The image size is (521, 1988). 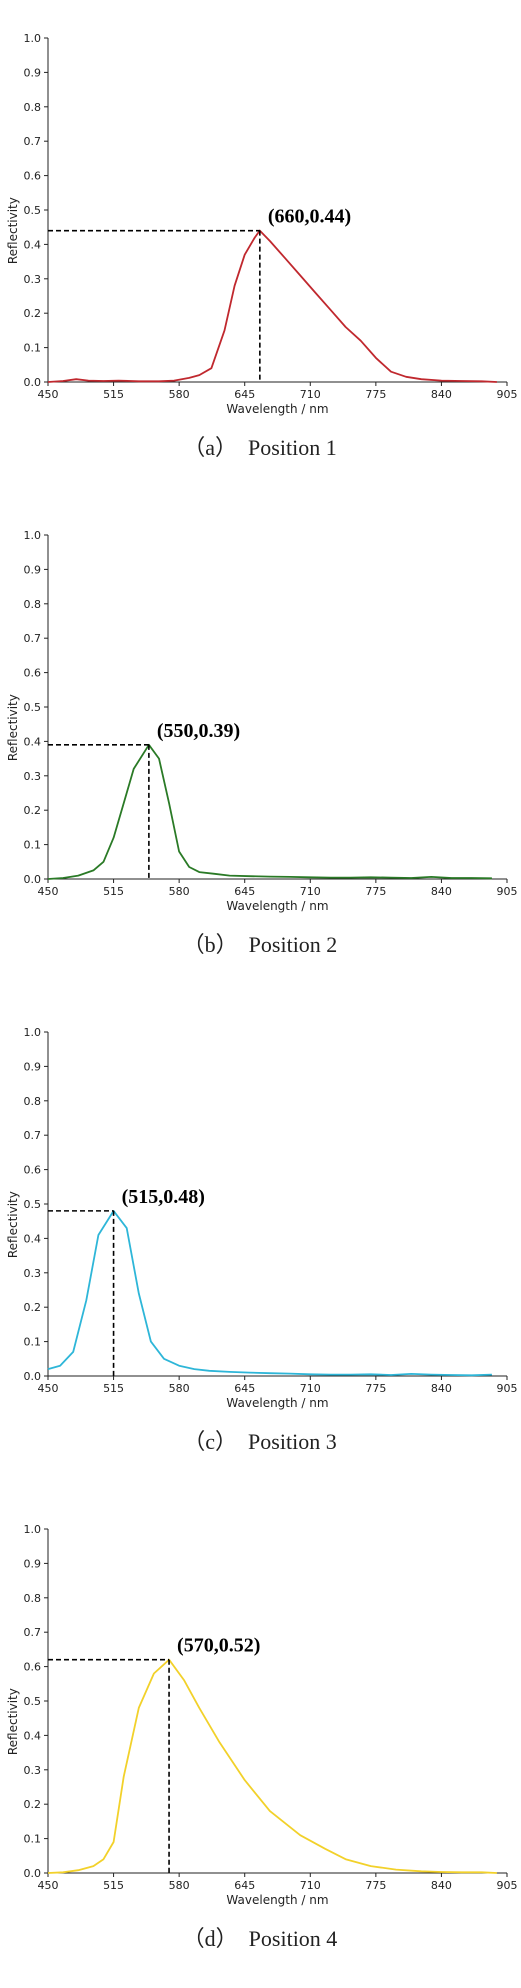 What do you see at coordinates (260, 944) in the screenshot?
I see `panel-caption: （b） Position 2` at bounding box center [260, 944].